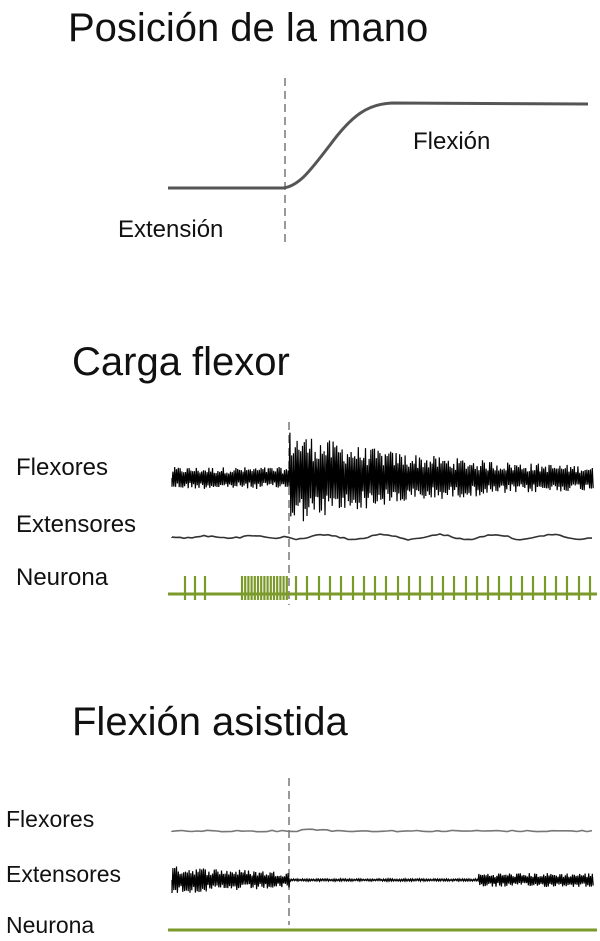 The width and height of the screenshot is (600, 941). Describe the element at coordinates (50, 819) in the screenshot. I see `s3-flexores-label: Flexores` at that location.